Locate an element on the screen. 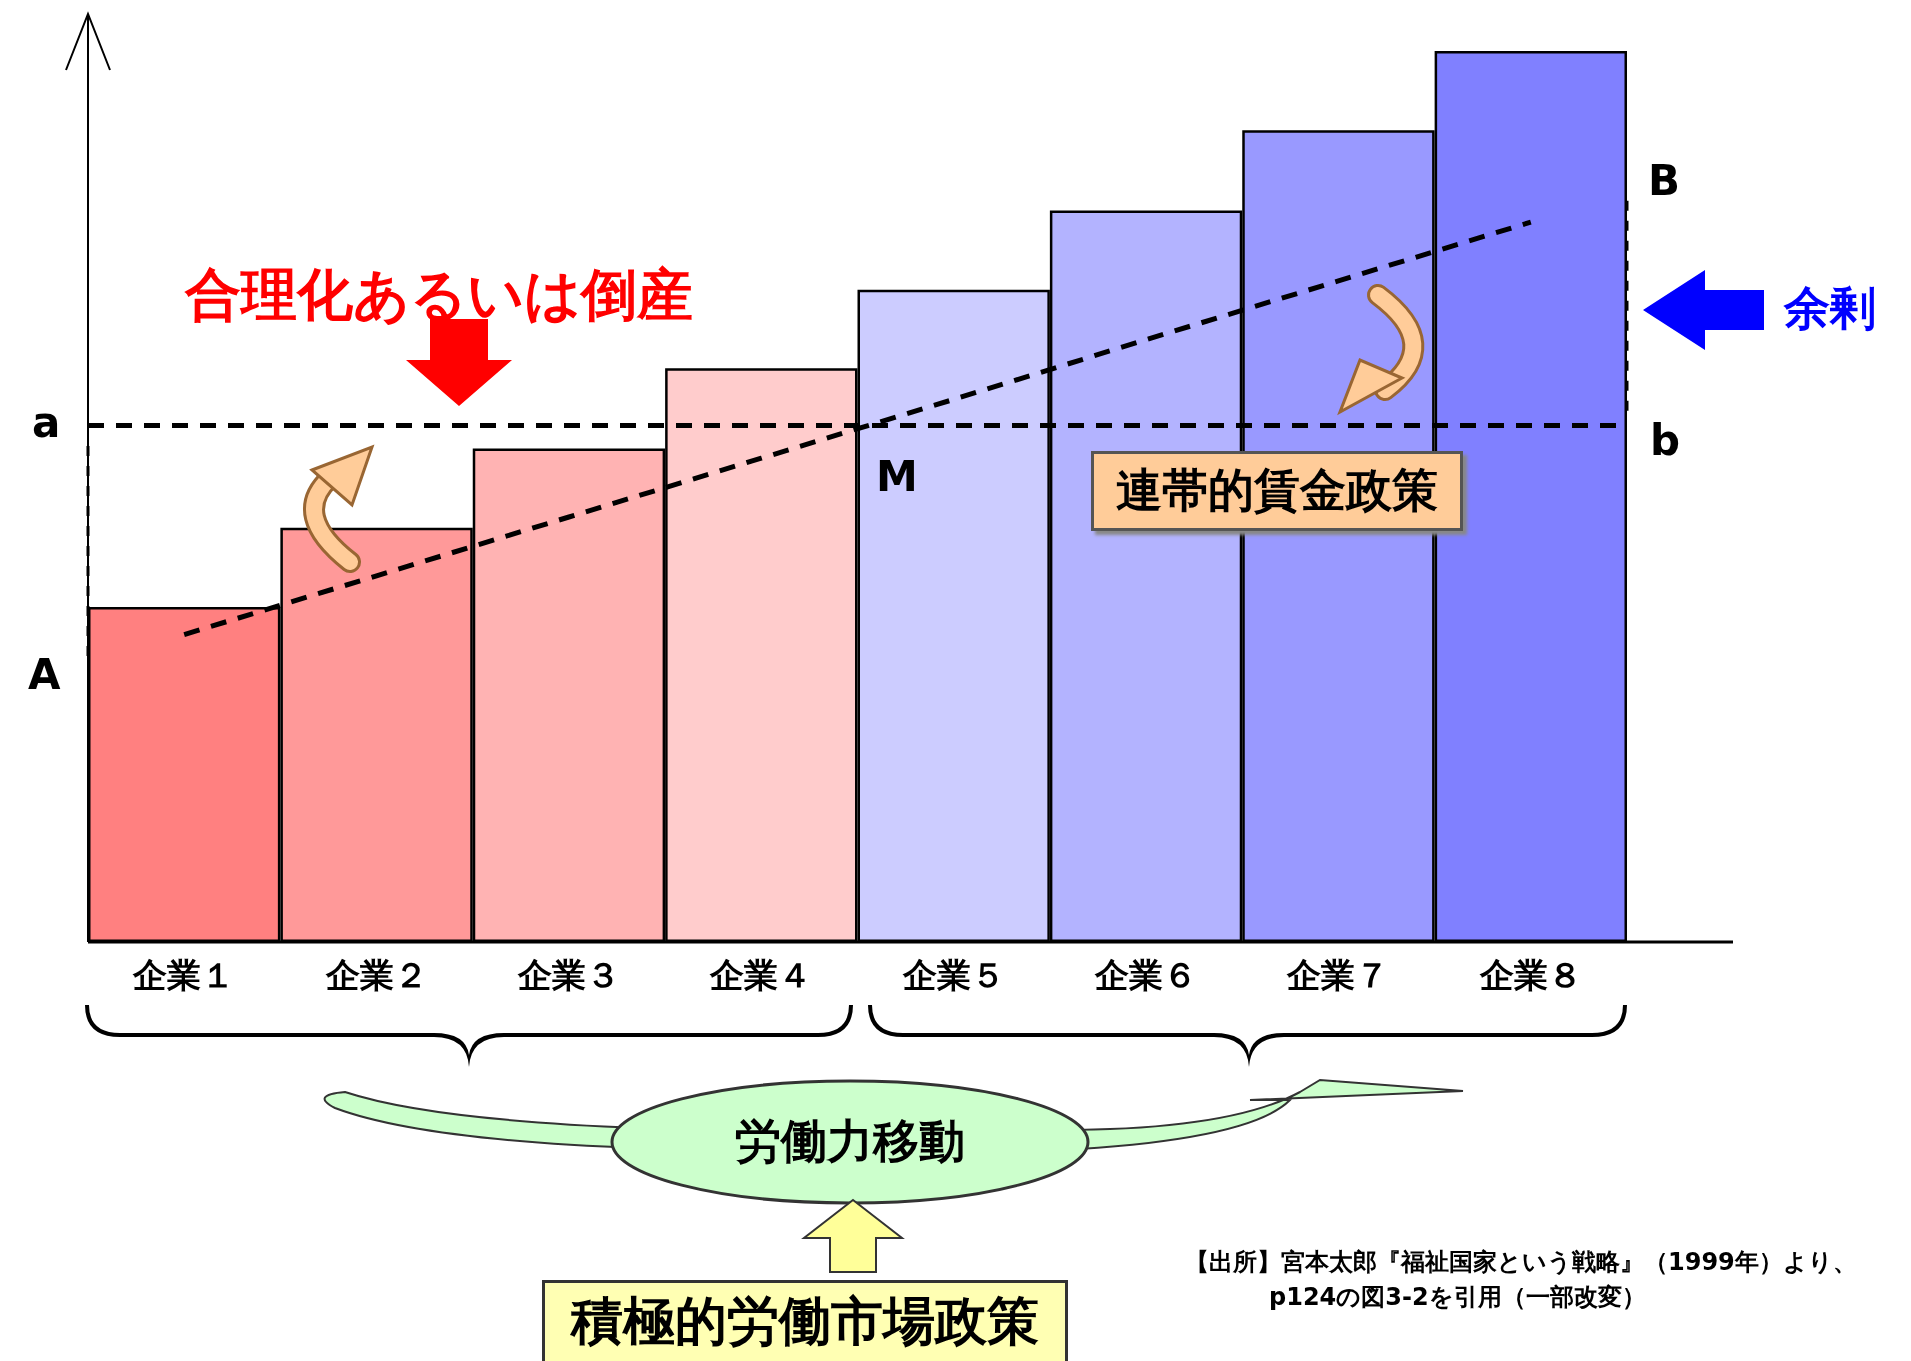  text: 余剰 is located at coordinates (1830, 308).